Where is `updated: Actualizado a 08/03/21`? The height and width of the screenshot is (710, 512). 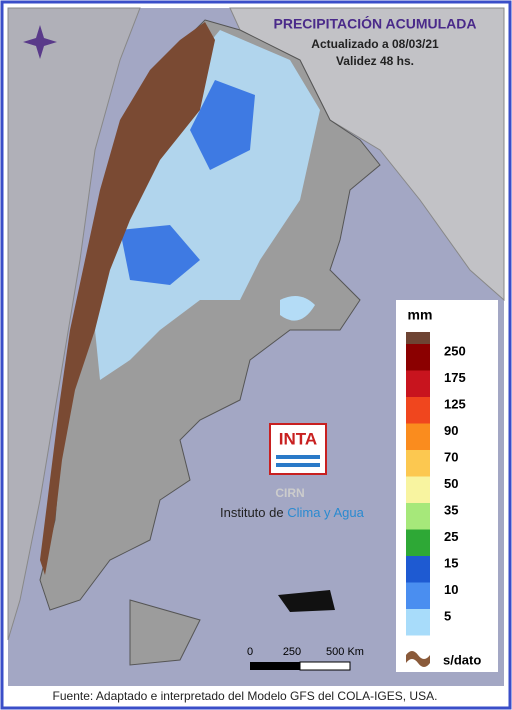
updated: Actualizado a 08/03/21 is located at coordinates (375, 44).